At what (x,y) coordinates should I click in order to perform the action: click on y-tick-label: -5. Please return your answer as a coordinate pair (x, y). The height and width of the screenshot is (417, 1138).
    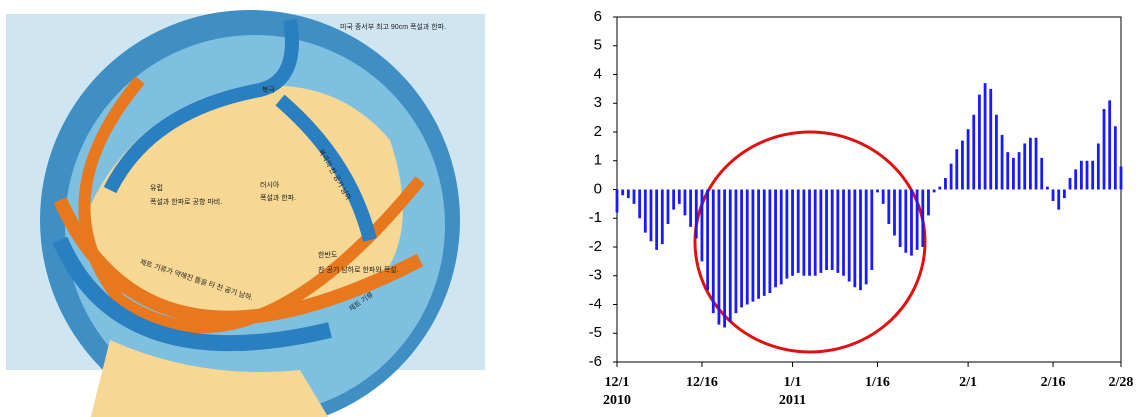
    Looking at the image, I should click on (595, 332).